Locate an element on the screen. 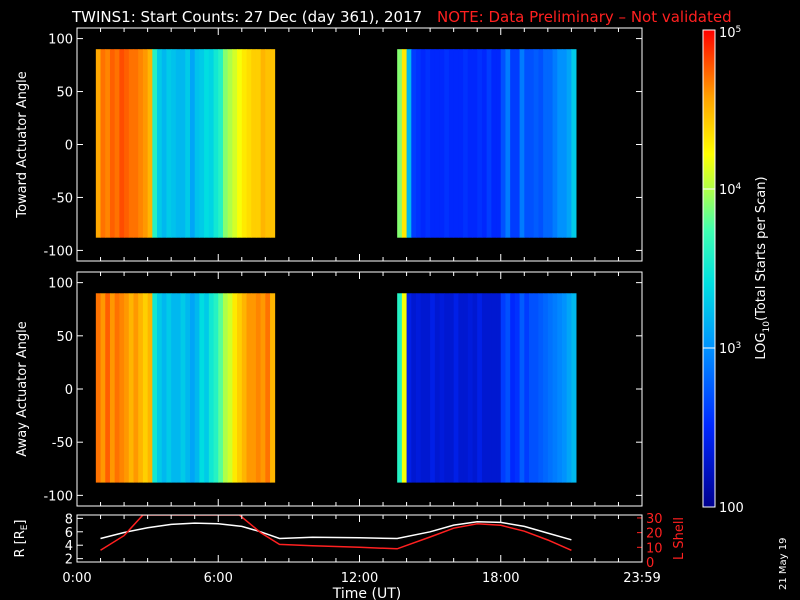  x-axis-tick-labels: 0:00 6:00 12:00 18:00 23:59 is located at coordinates (361, 578).